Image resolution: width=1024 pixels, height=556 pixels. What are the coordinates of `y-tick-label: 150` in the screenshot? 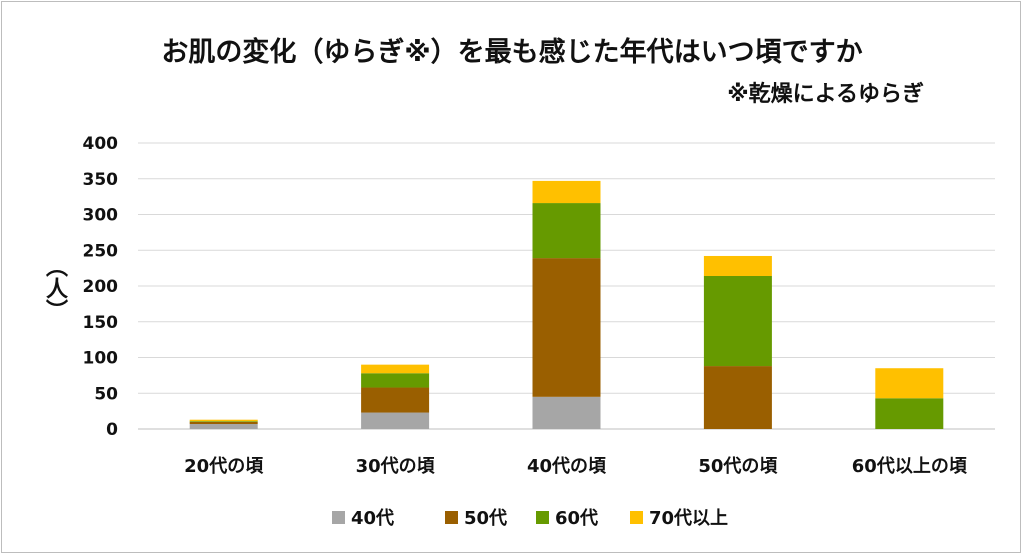 It's located at (101, 323).